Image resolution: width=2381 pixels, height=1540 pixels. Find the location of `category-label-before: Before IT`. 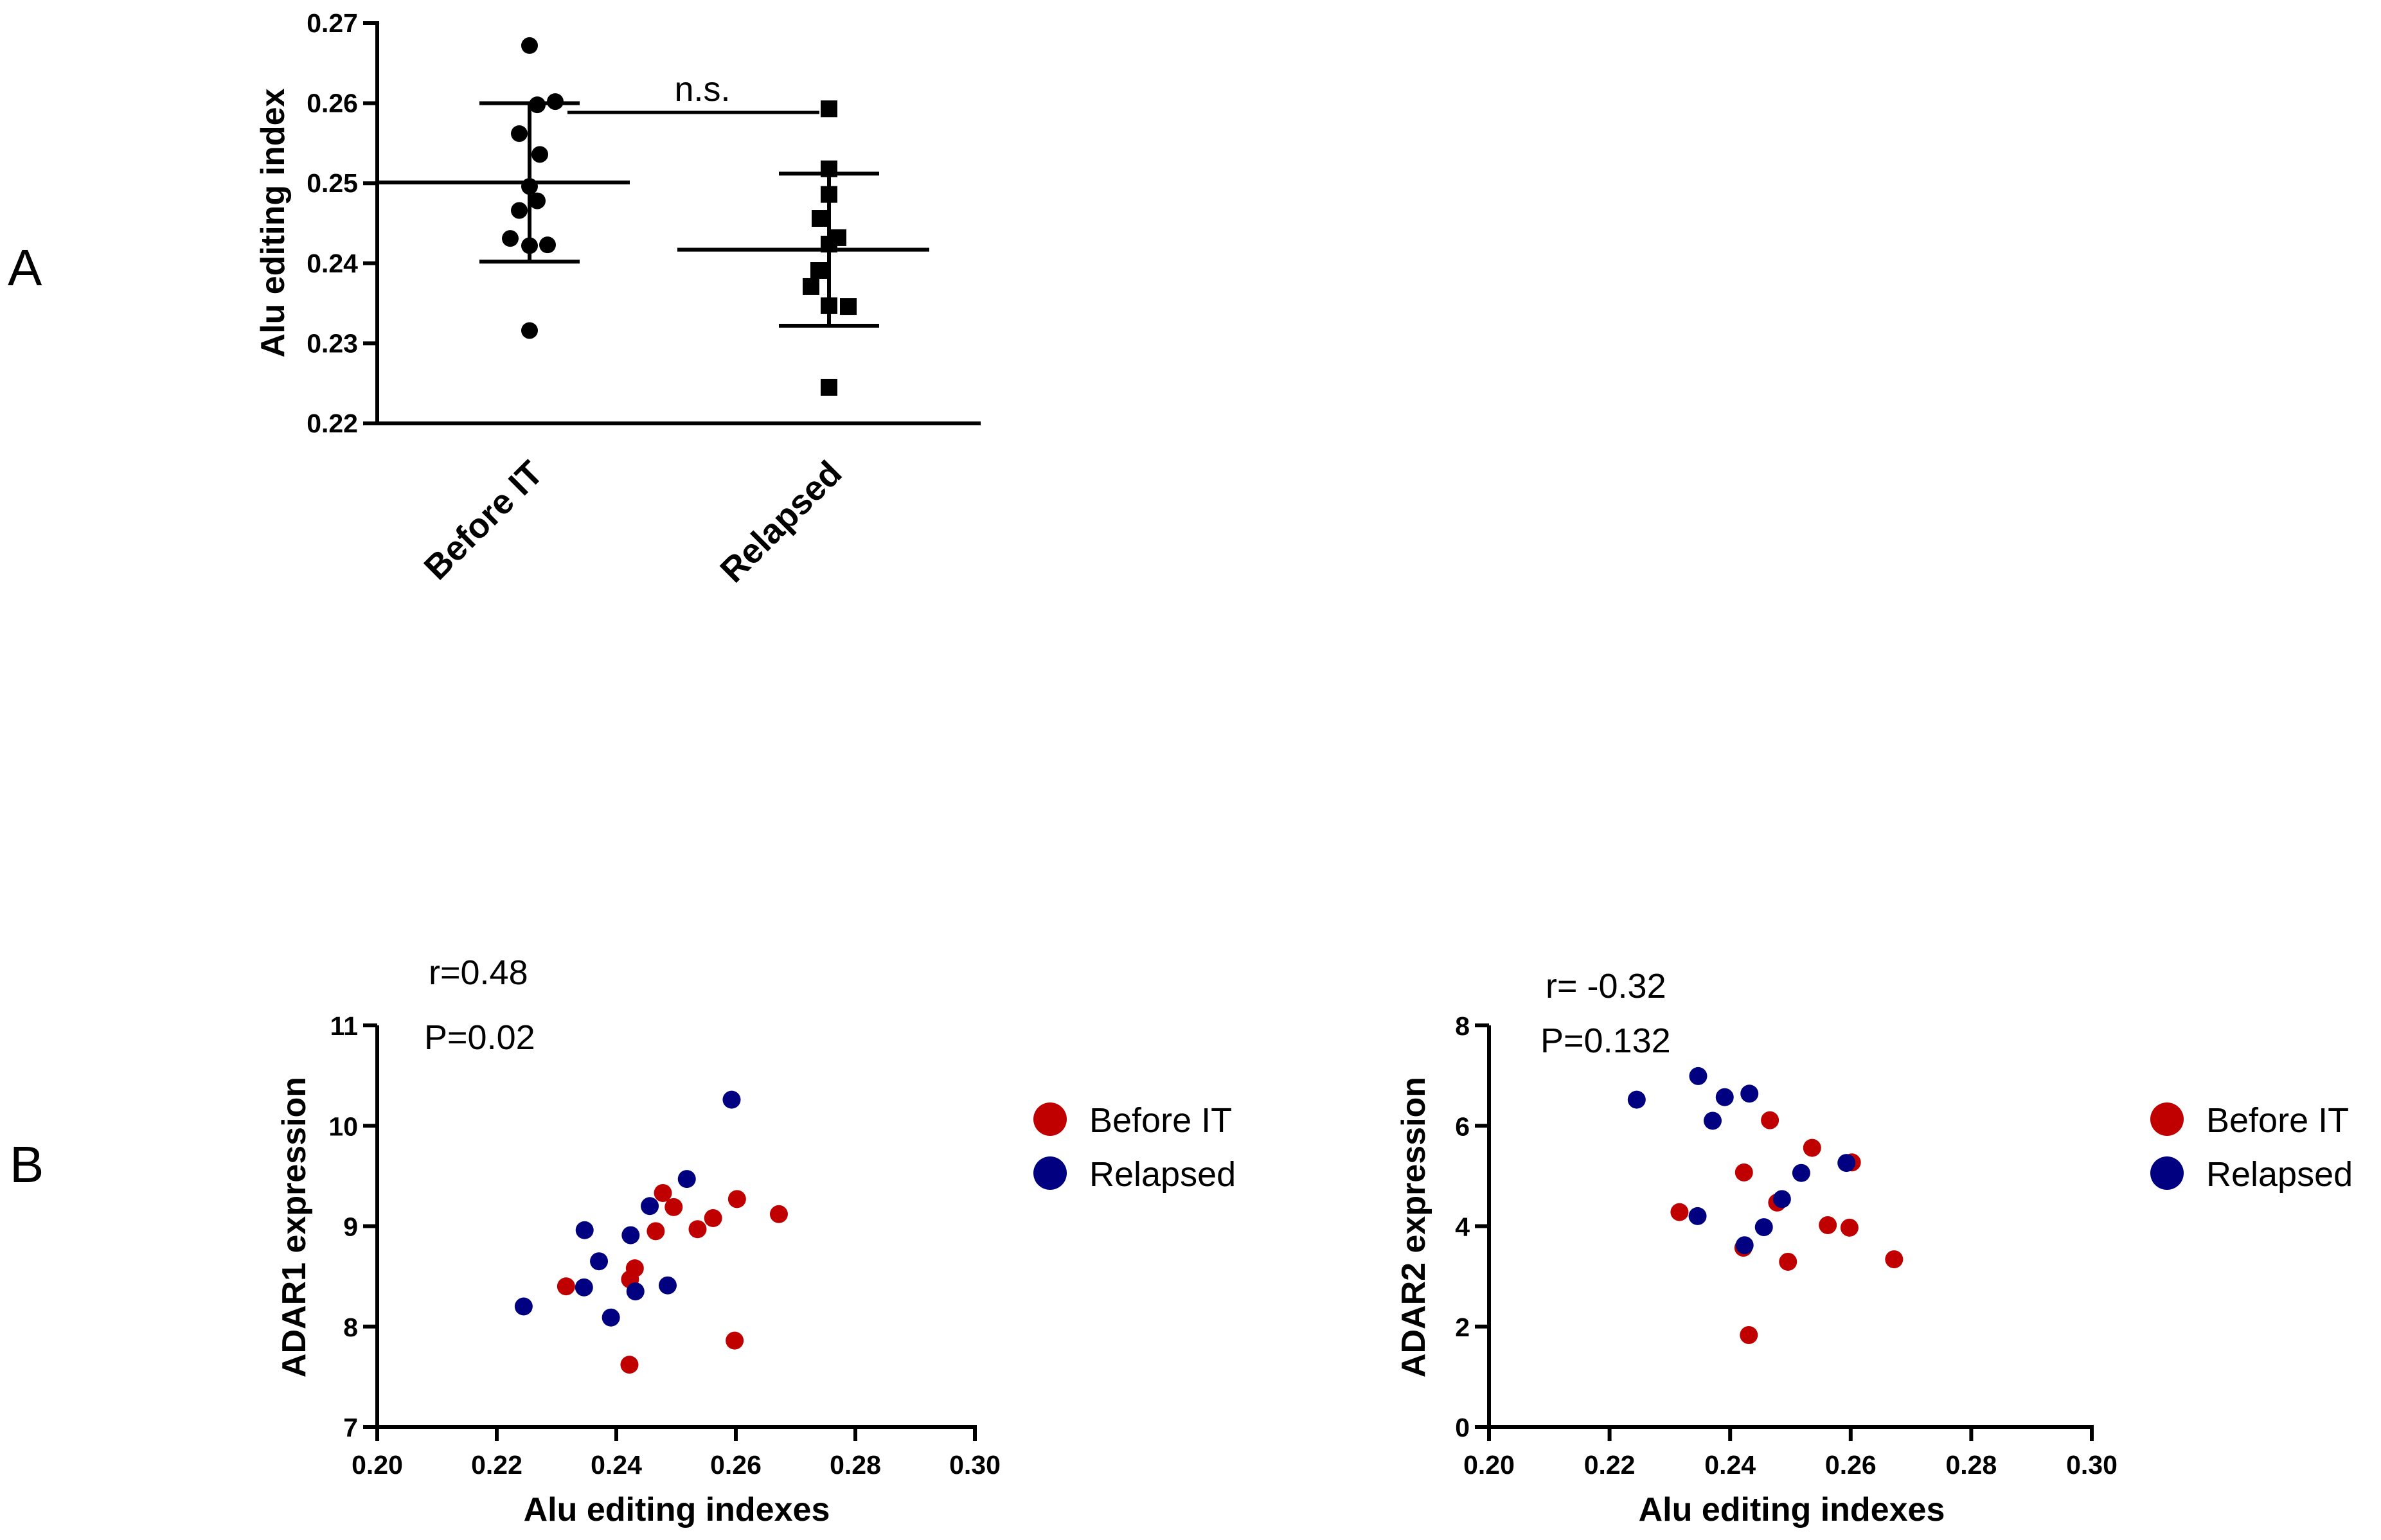

category-label-before: Before IT is located at coordinates (484, 521).